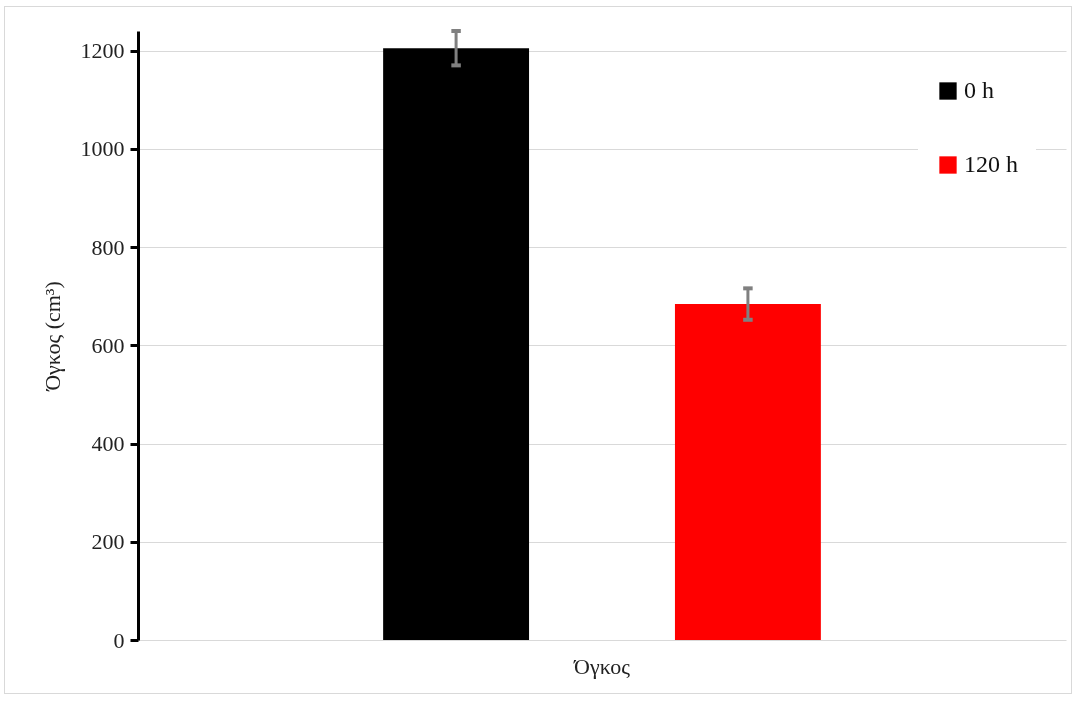 Image resolution: width=1078 pixels, height=702 pixels. I want to click on y-axis-title: Όγκος (cm³), so click(52, 336).